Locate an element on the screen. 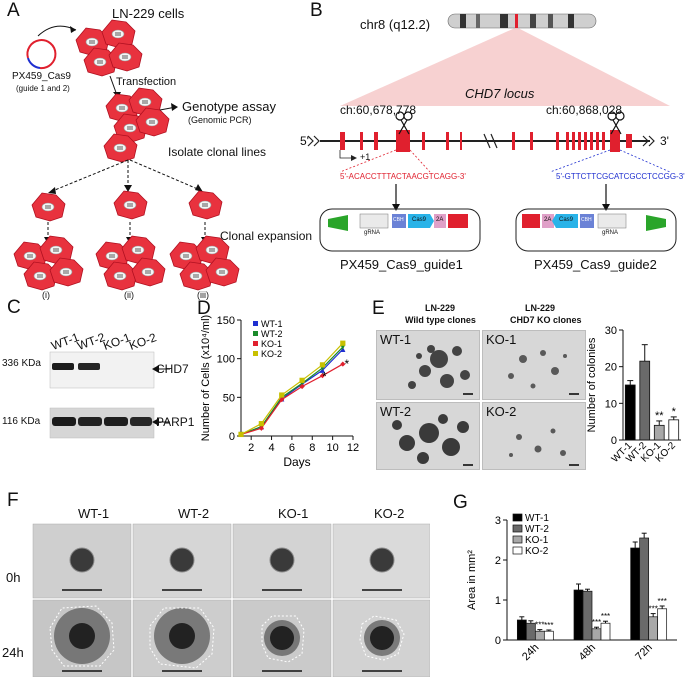  clonal-label: Clonal expansion is located at coordinates (266, 236).